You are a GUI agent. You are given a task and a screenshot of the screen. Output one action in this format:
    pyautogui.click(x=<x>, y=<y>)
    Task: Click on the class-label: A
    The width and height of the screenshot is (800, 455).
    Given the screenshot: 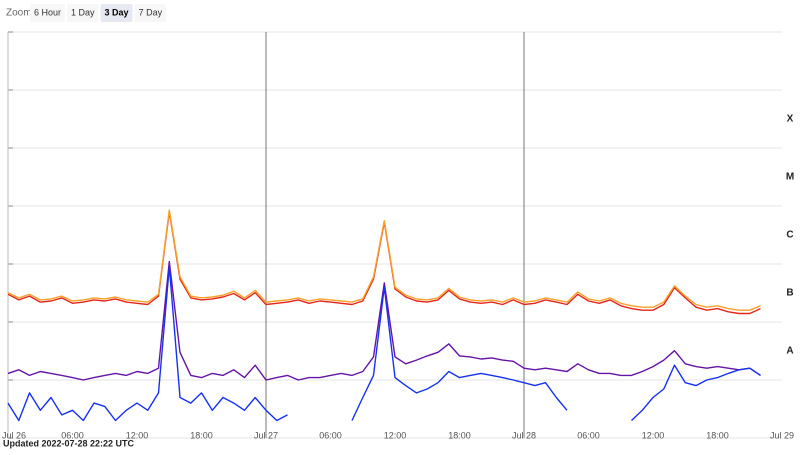 What is the action you would take?
    pyautogui.click(x=789, y=351)
    